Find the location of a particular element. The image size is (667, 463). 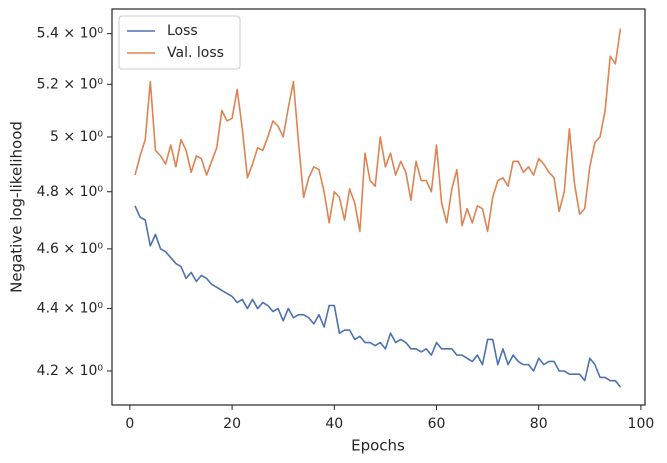

x-tick-label: 60 is located at coordinates (437, 424).